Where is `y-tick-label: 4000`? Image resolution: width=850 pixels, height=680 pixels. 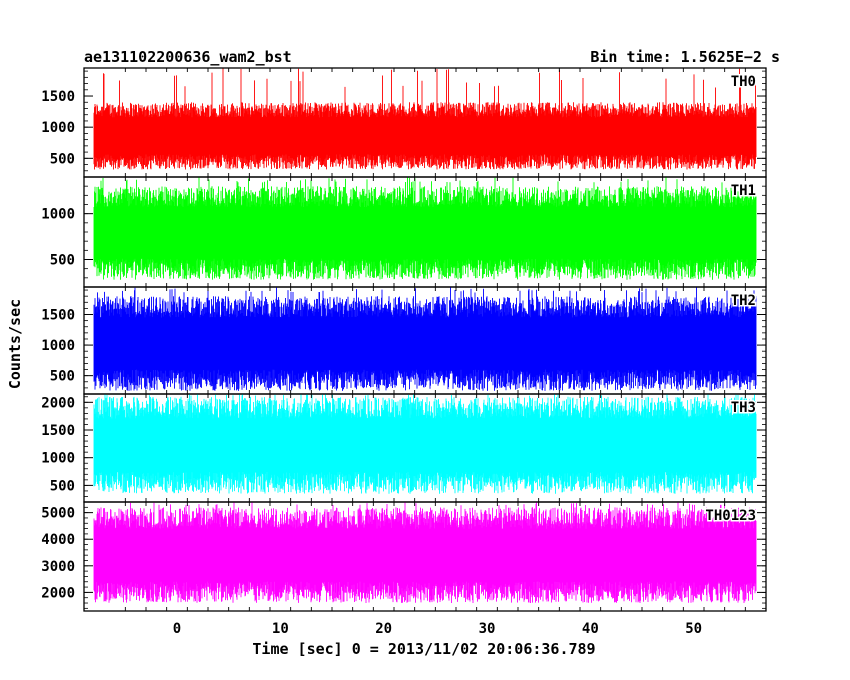
y-tick-label: 4000 is located at coordinates (58, 540).